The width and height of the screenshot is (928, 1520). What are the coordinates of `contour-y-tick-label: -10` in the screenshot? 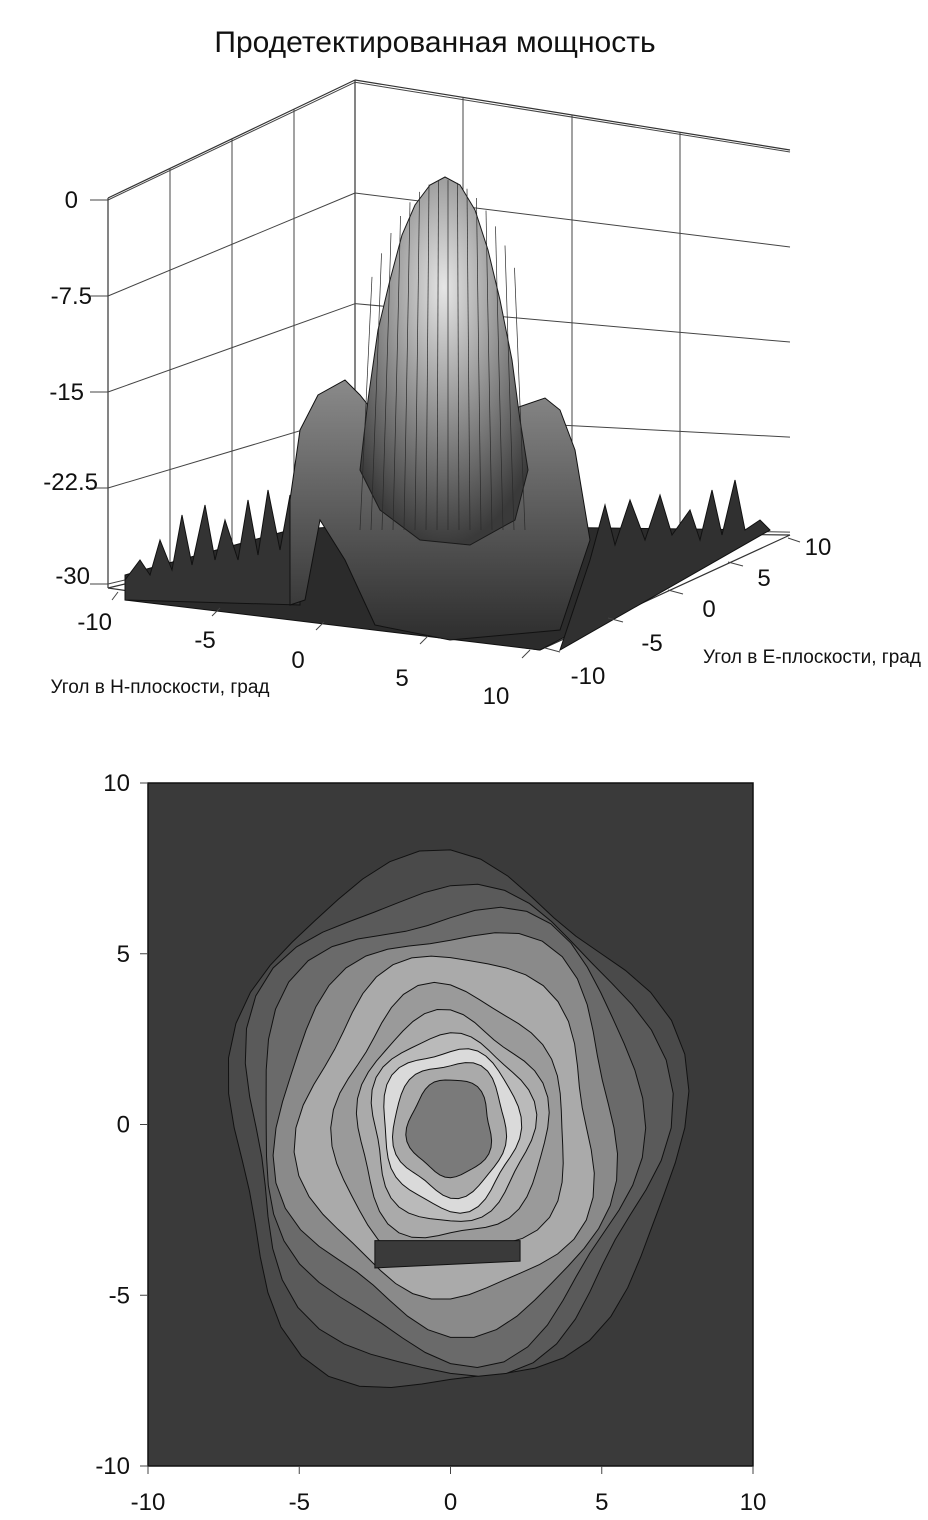 It's located at (112, 1466).